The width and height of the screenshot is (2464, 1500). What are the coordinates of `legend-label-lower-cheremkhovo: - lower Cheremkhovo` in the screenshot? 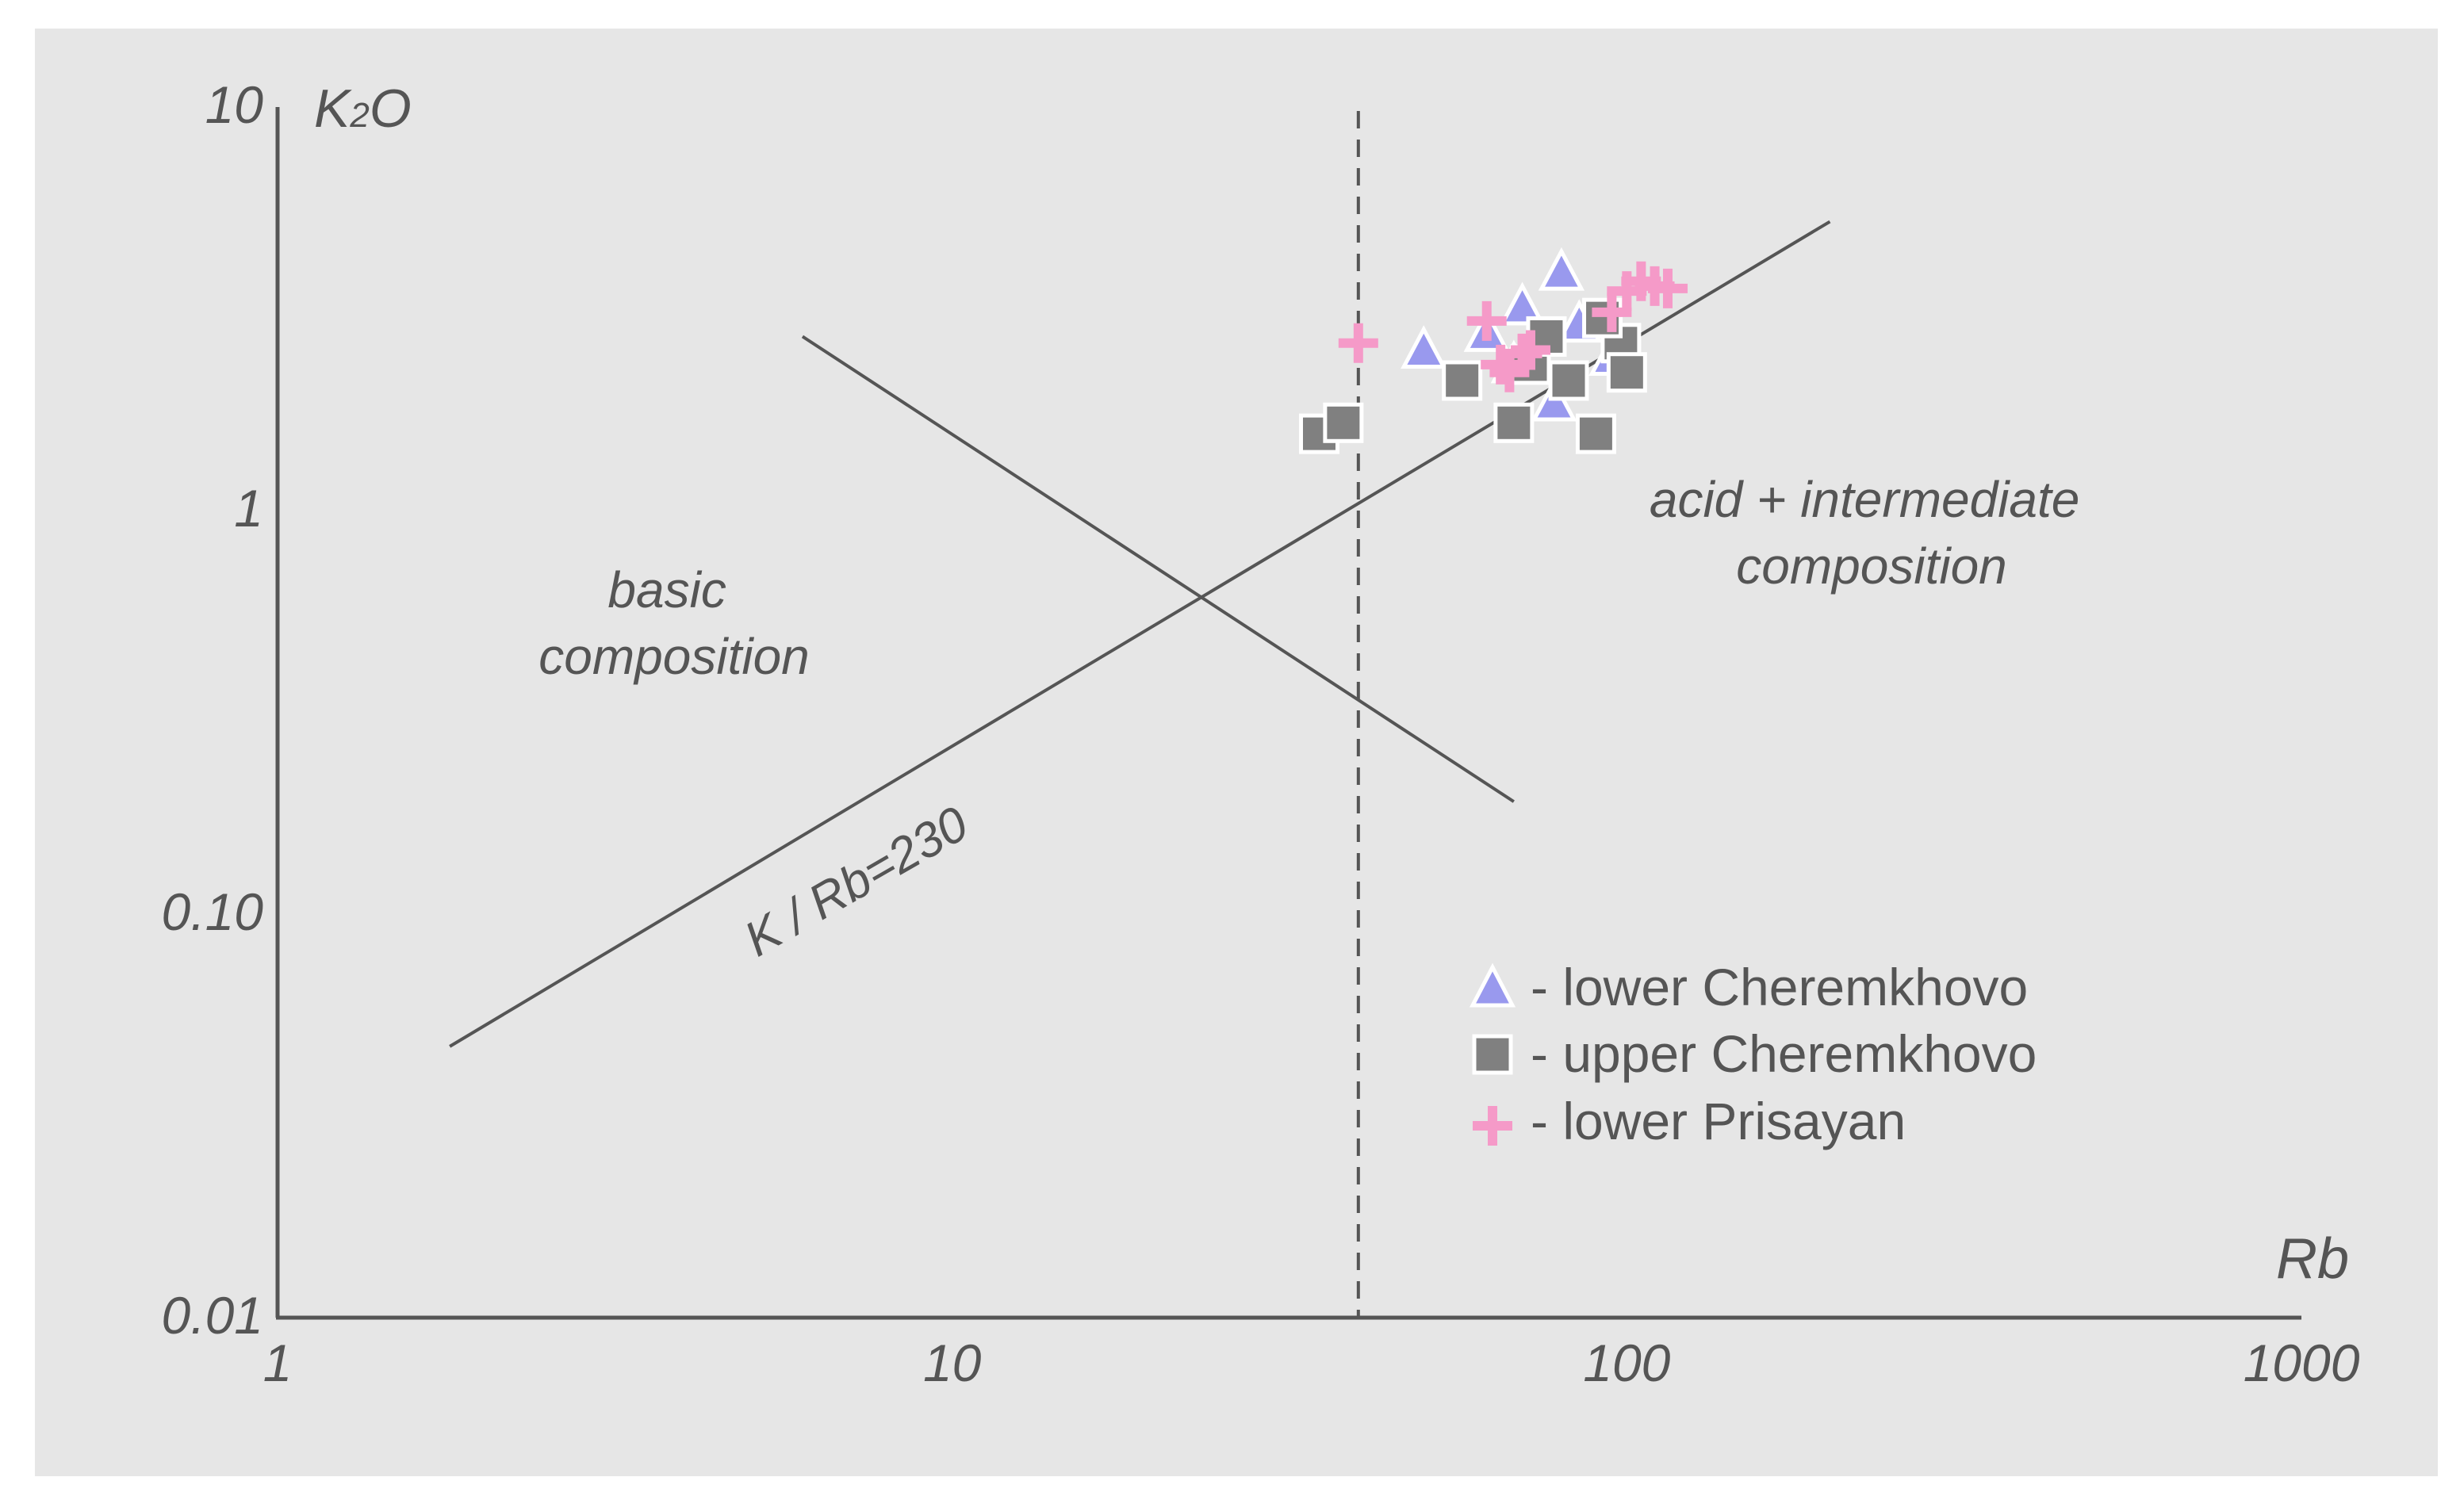 It's located at (1779, 987).